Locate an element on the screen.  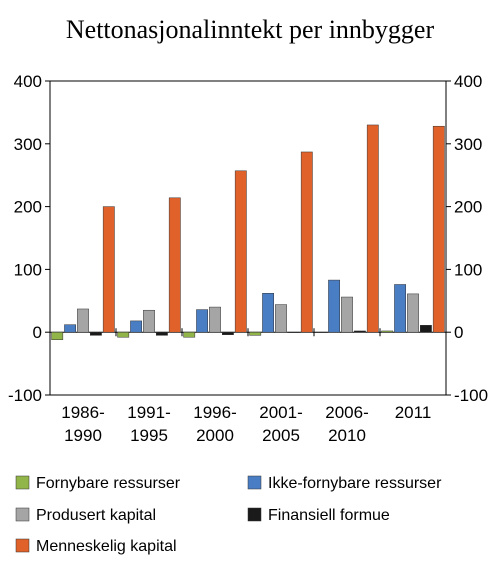
x-category-label: 2010 is located at coordinates (347, 435).